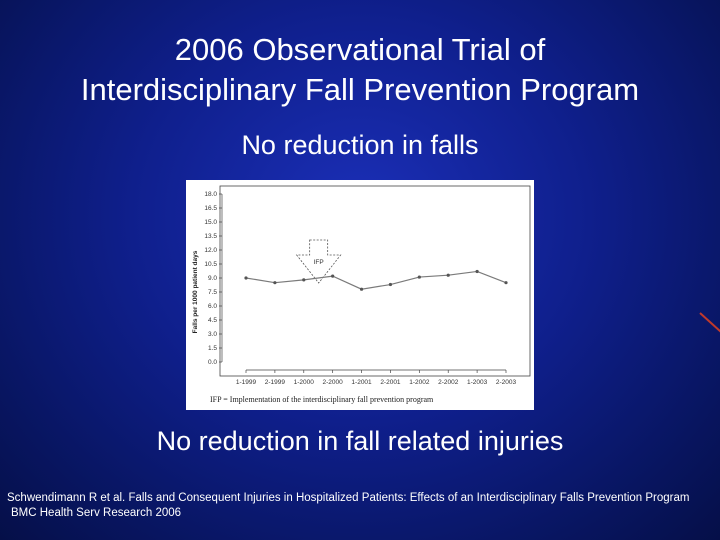  What do you see at coordinates (275, 382) in the screenshot?
I see `x-tick-label: 2-1999` at bounding box center [275, 382].